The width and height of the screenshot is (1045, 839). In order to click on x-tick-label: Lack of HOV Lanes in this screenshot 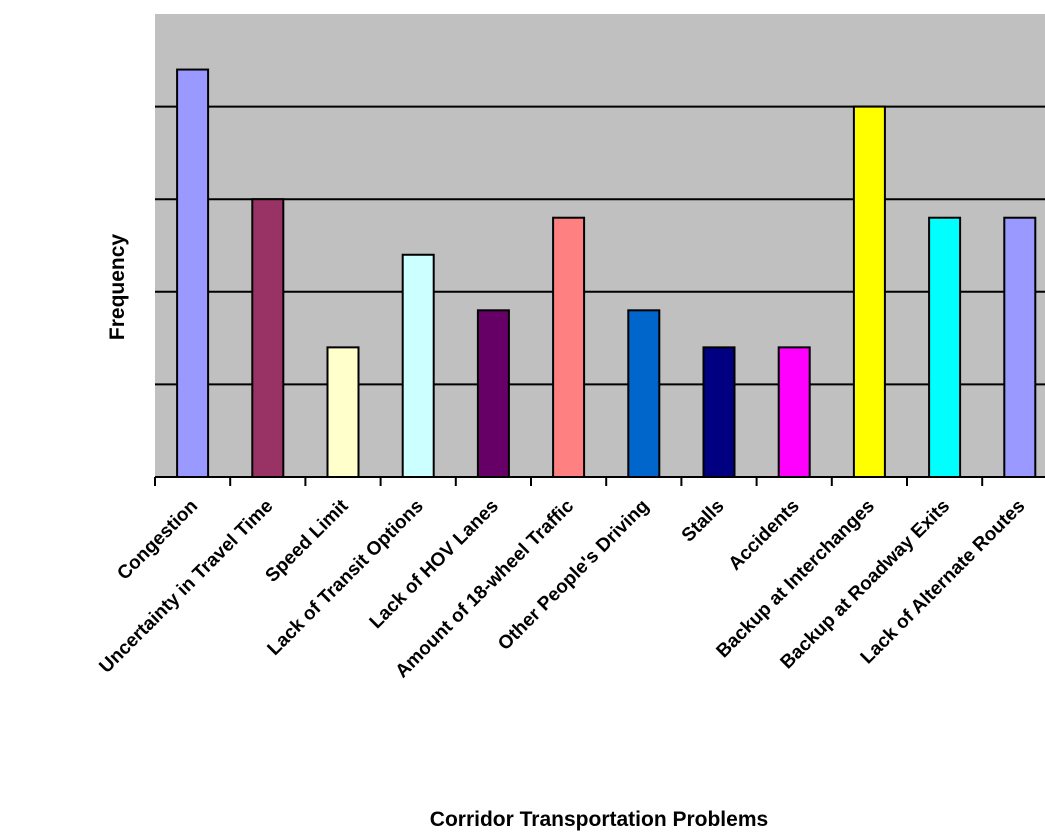, I will do `click(434, 564)`.